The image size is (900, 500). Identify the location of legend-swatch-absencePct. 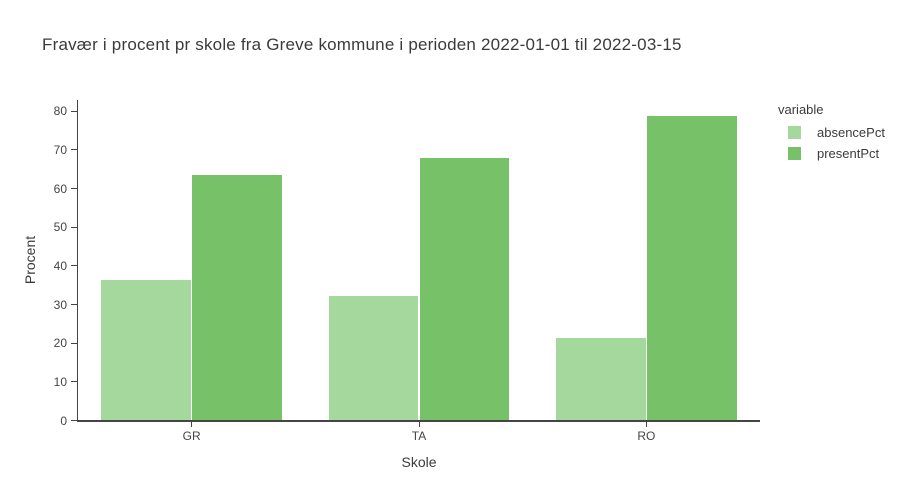
(794, 132).